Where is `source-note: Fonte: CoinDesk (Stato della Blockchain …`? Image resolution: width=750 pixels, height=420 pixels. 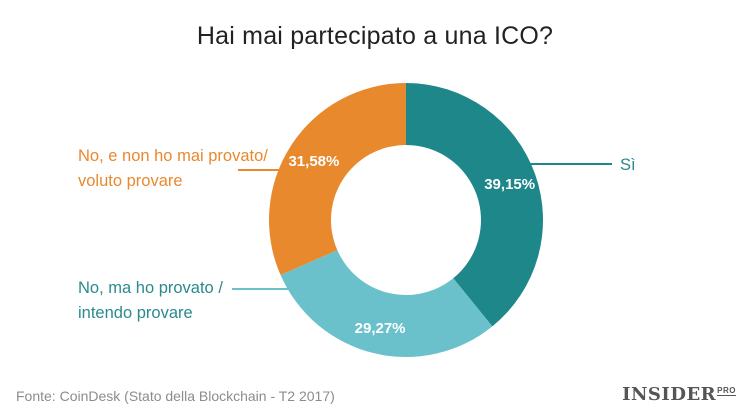 source-note: Fonte: CoinDesk (Stato della Blockchain … is located at coordinates (175, 396).